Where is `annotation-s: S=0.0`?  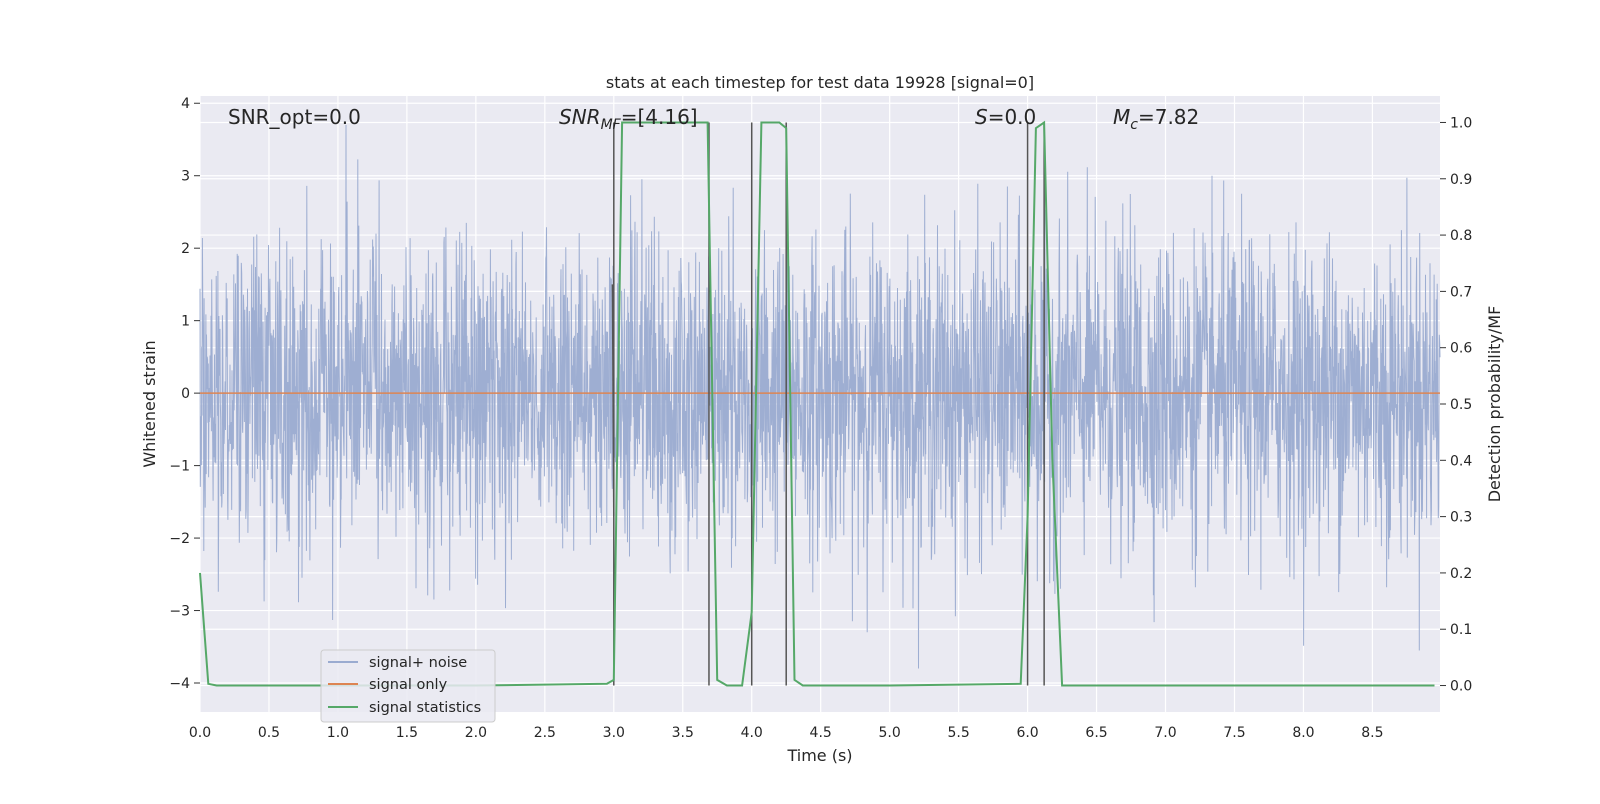
annotation-s: S=0.0 is located at coordinates (1005, 117).